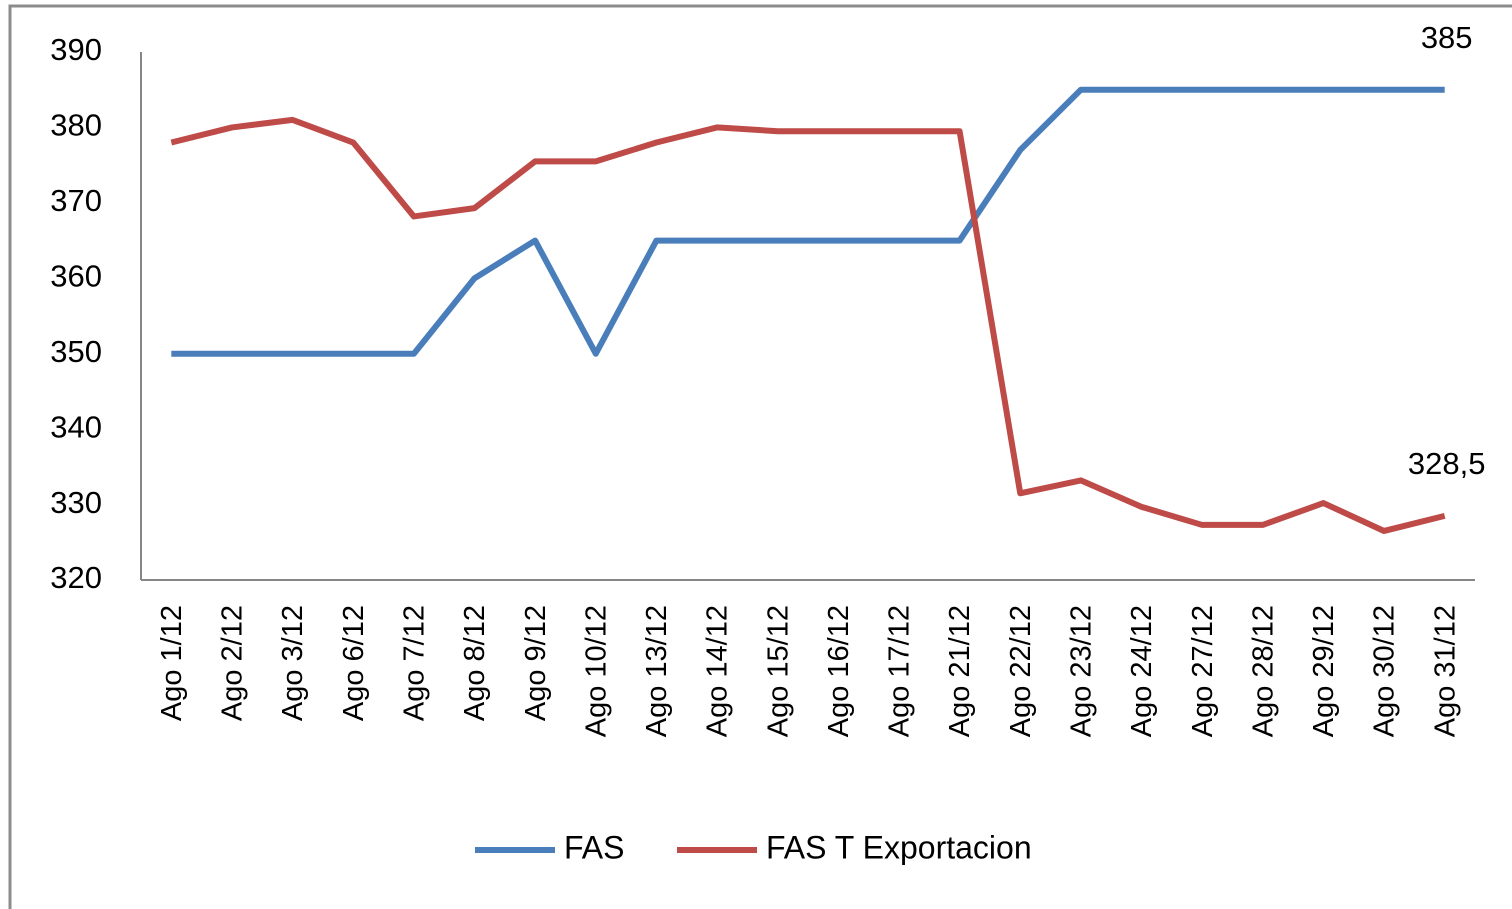 The image size is (1512, 909). What do you see at coordinates (1203, 671) in the screenshot?
I see `x-tick-label: Ago 27/12` at bounding box center [1203, 671].